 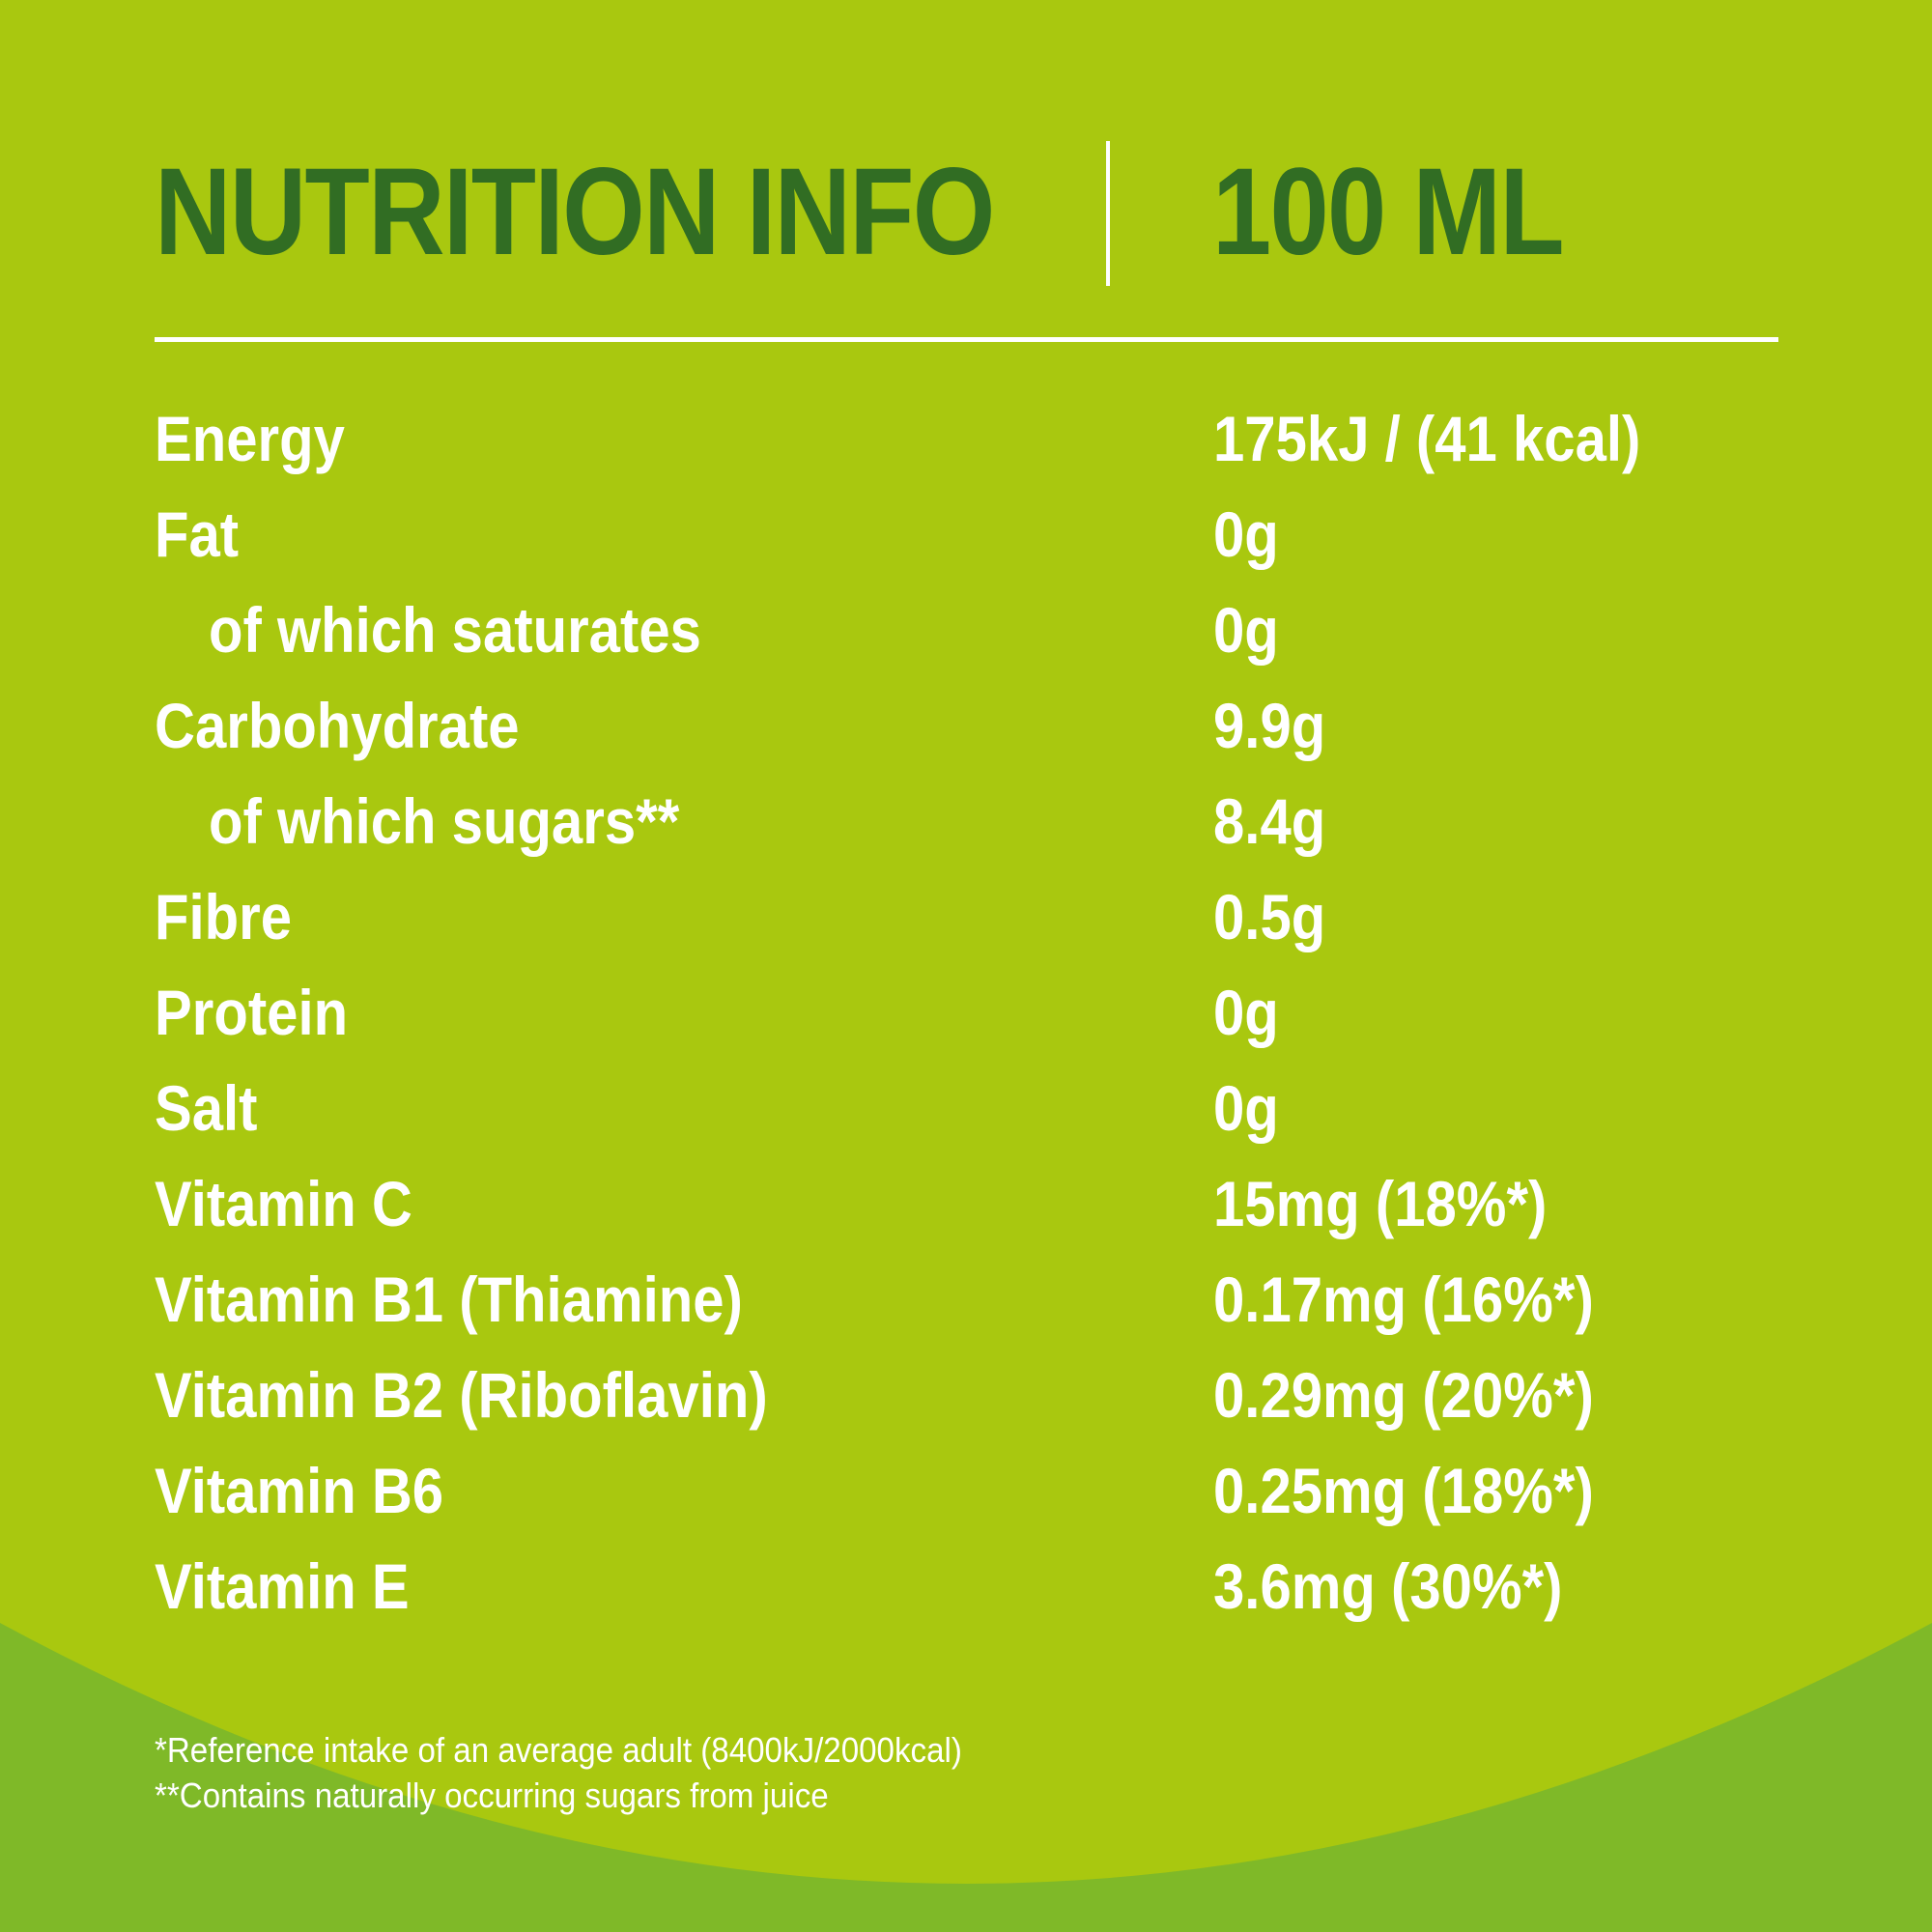 I want to click on nutrient-label: Energy, so click(x=250, y=438).